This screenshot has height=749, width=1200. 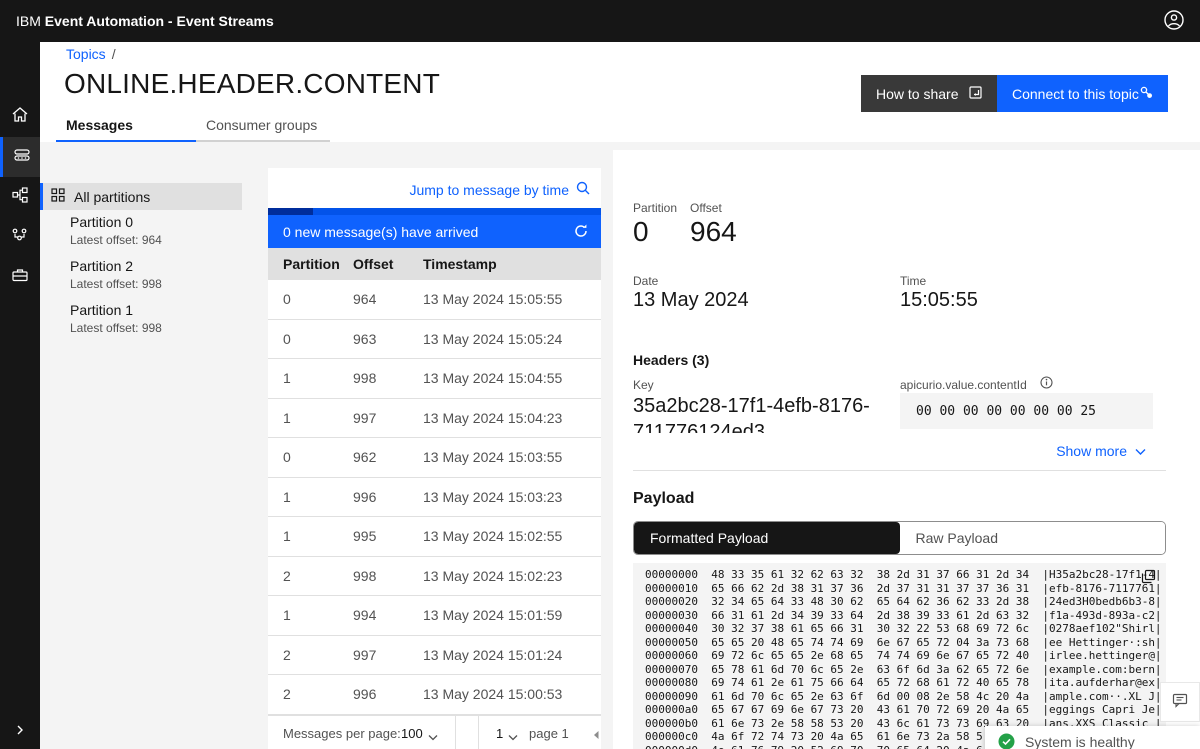 I want to click on page-indicator: page 1, so click(x=549, y=733).